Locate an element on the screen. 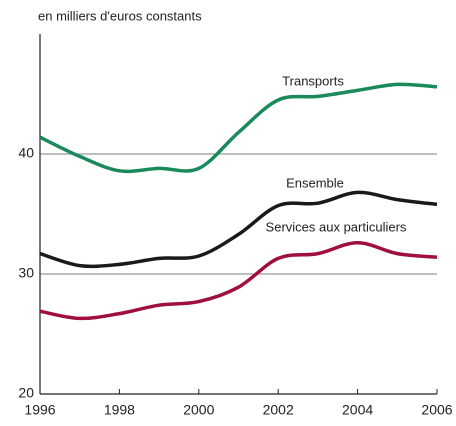  x-tick-label: 2004 is located at coordinates (357, 410).